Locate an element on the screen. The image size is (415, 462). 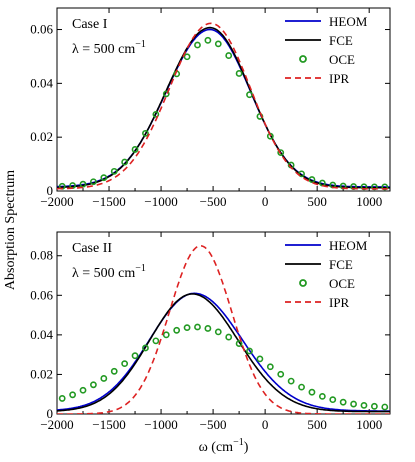
x-axis-unit-superscript: −1 is located at coordinates (238, 442).